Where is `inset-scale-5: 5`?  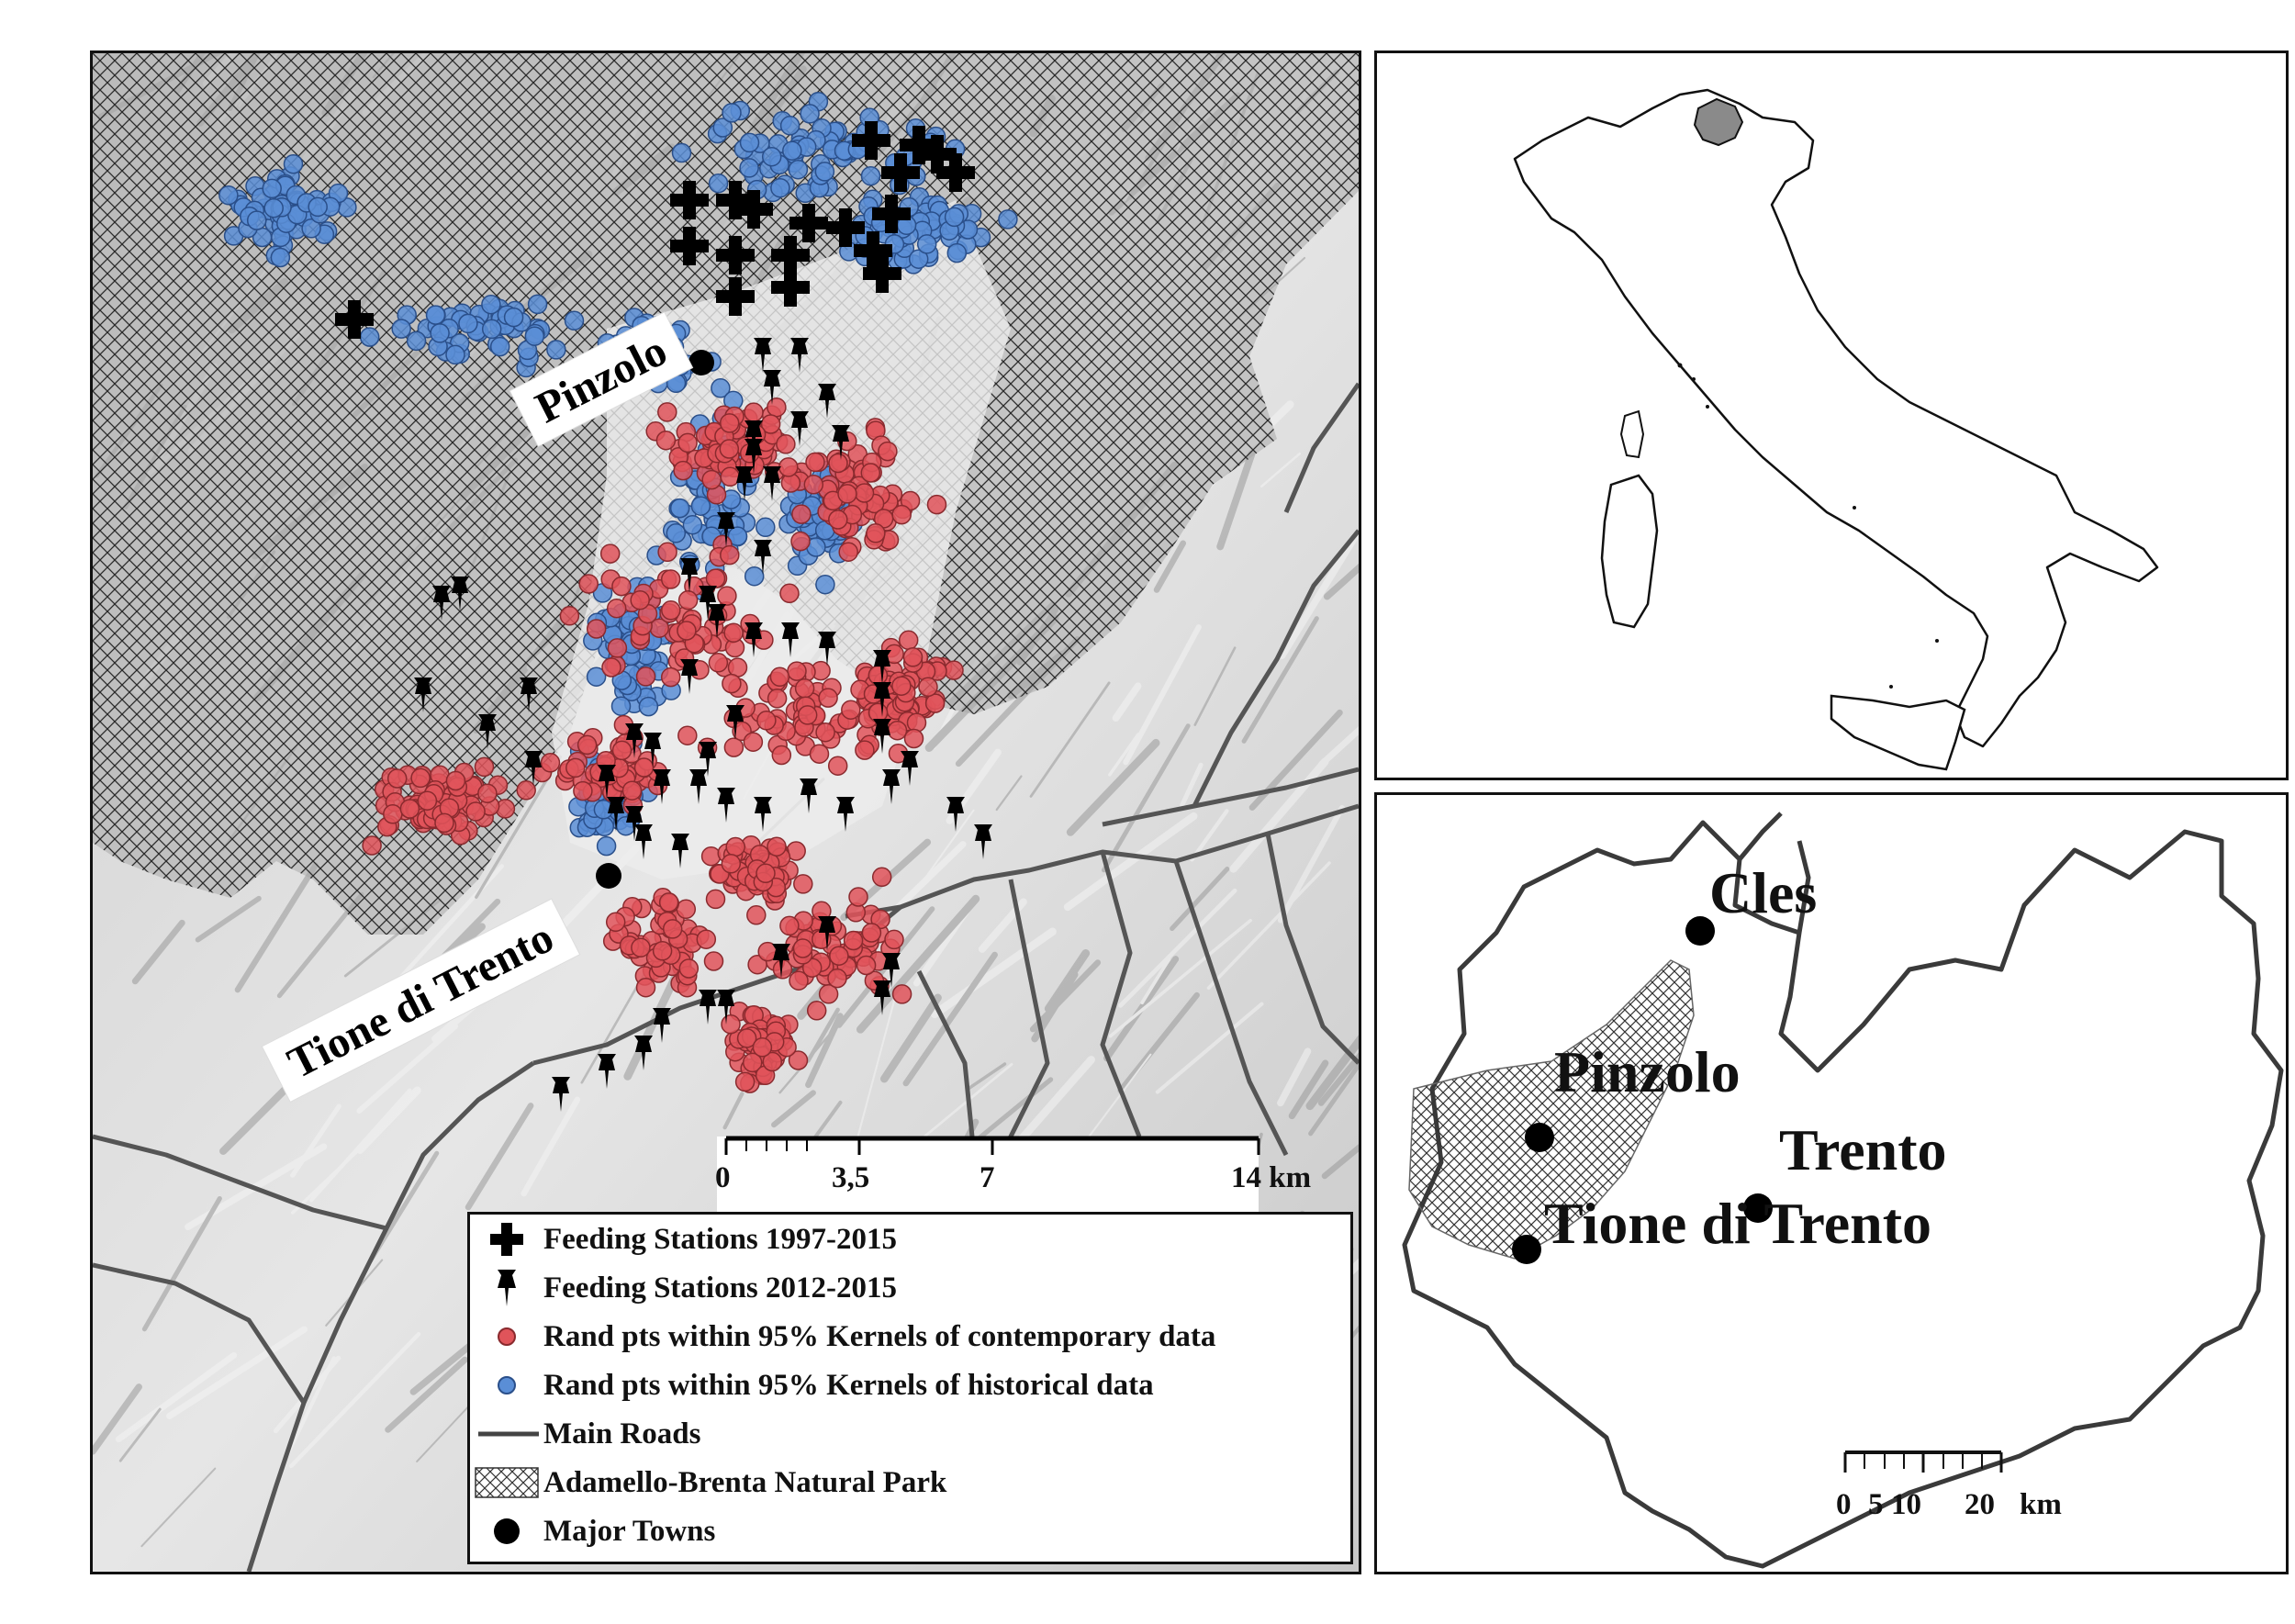 inset-scale-5: 5 is located at coordinates (1876, 1504).